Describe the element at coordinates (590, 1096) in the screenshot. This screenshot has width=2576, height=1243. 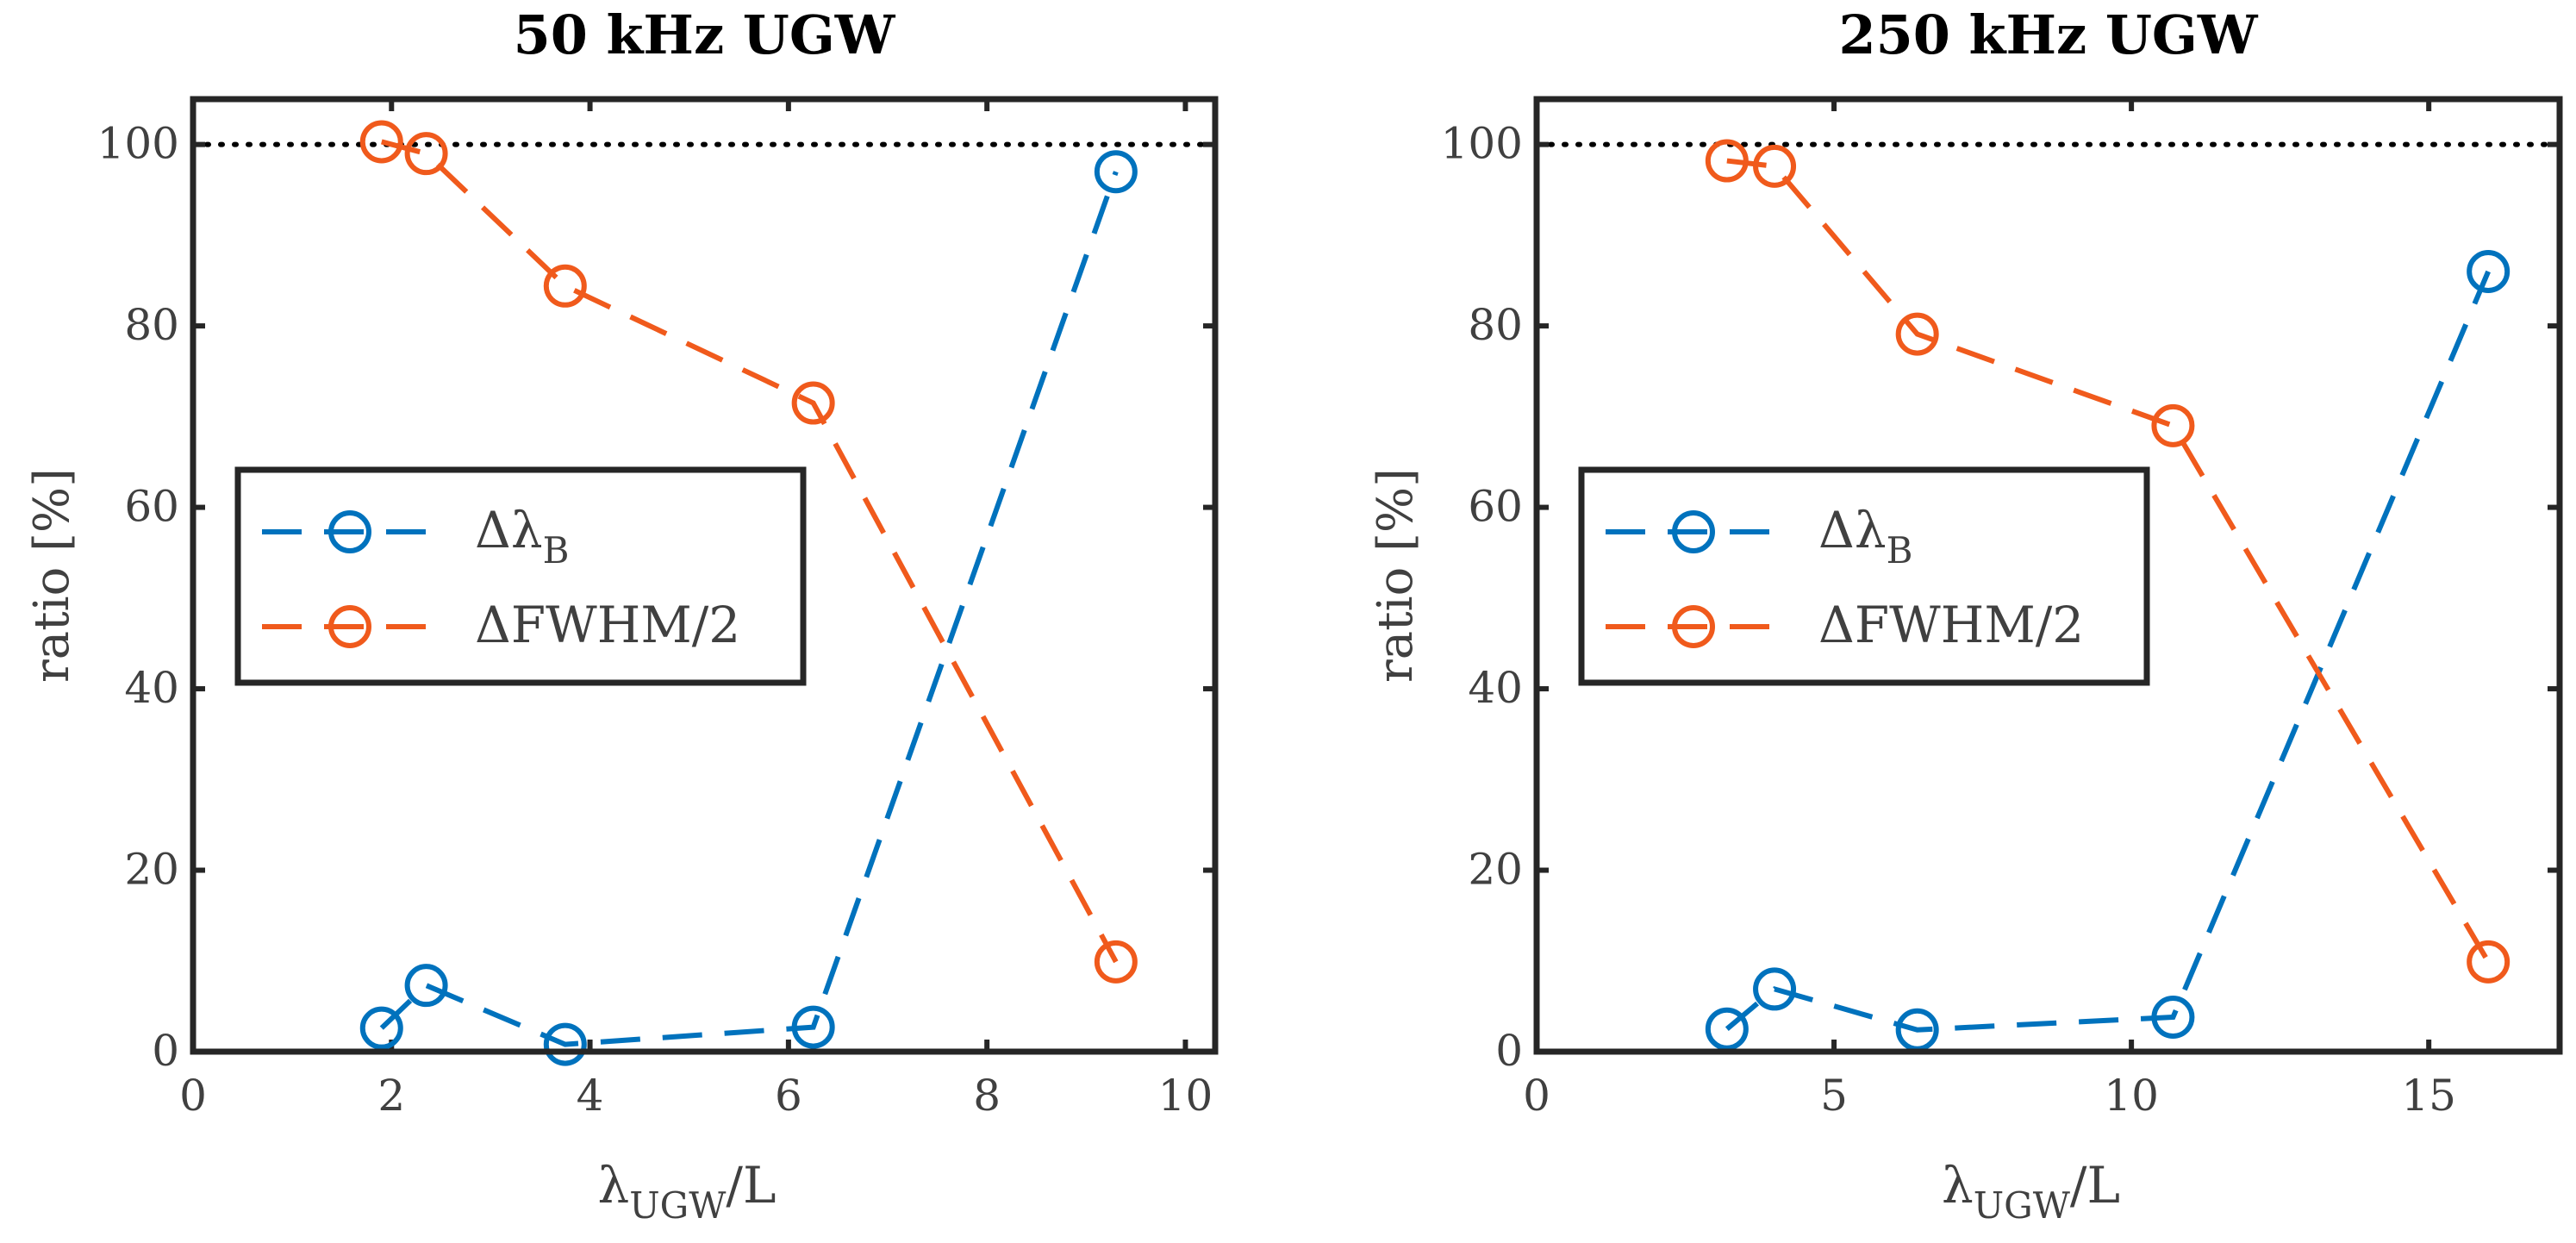
I see `x-tick-label: 4` at that location.